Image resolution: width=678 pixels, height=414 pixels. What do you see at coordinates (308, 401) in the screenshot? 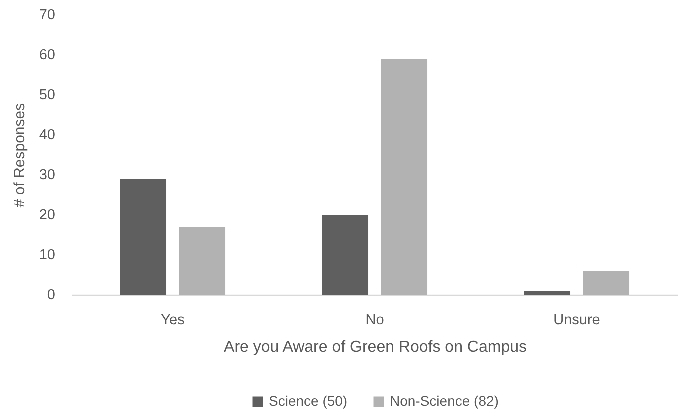
I see `legend-label: Science (50)` at bounding box center [308, 401].